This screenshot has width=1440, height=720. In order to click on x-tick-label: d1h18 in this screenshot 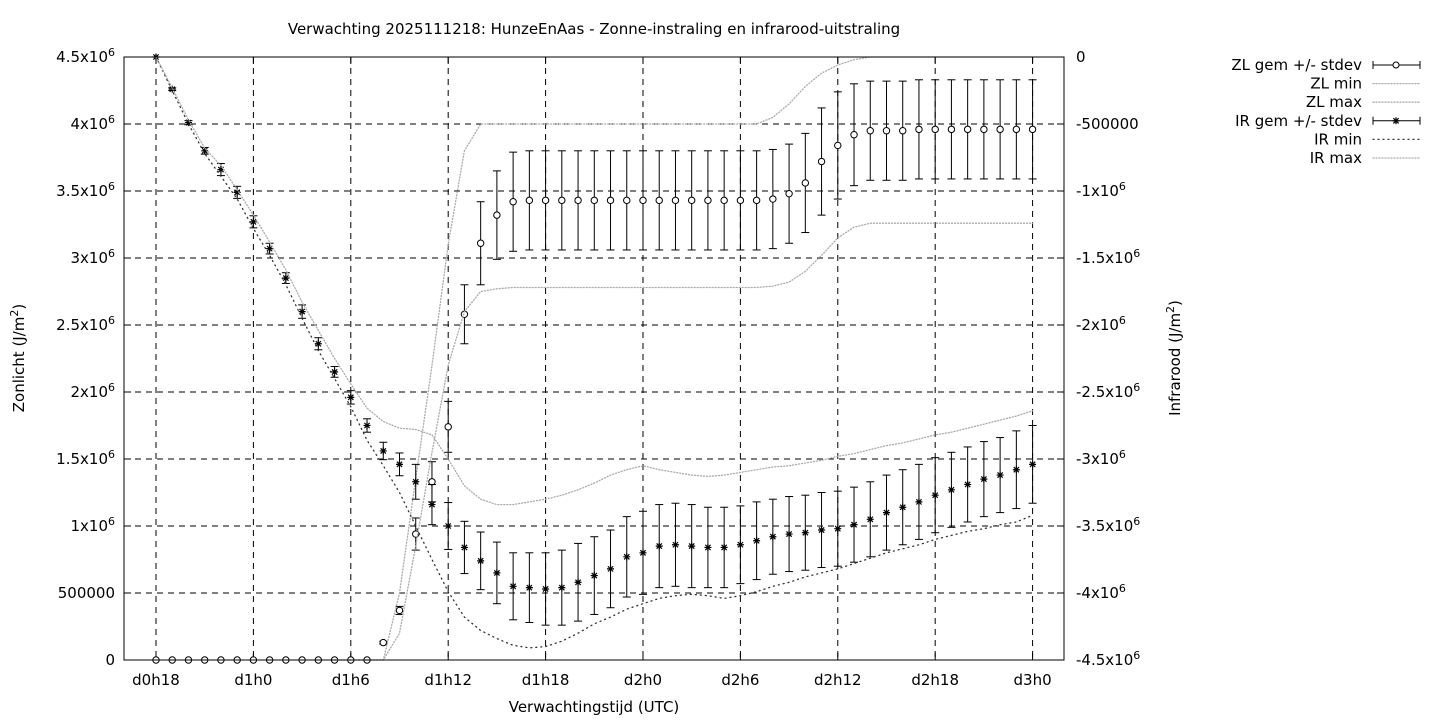, I will do `click(546, 680)`.